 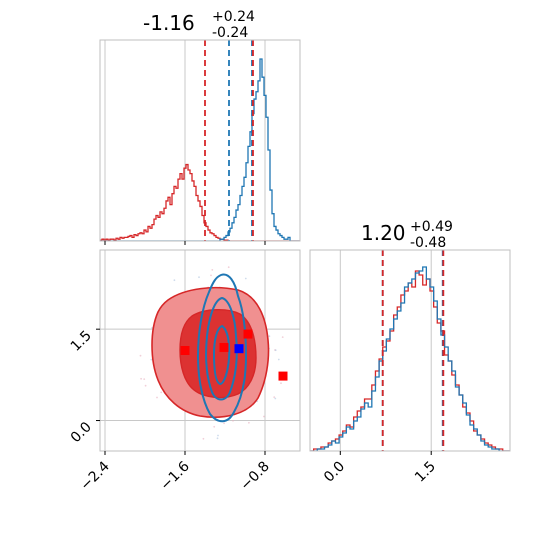 What do you see at coordinates (428, 243) in the screenshot?
I see `title-param1-lower: -0.48` at bounding box center [428, 243].